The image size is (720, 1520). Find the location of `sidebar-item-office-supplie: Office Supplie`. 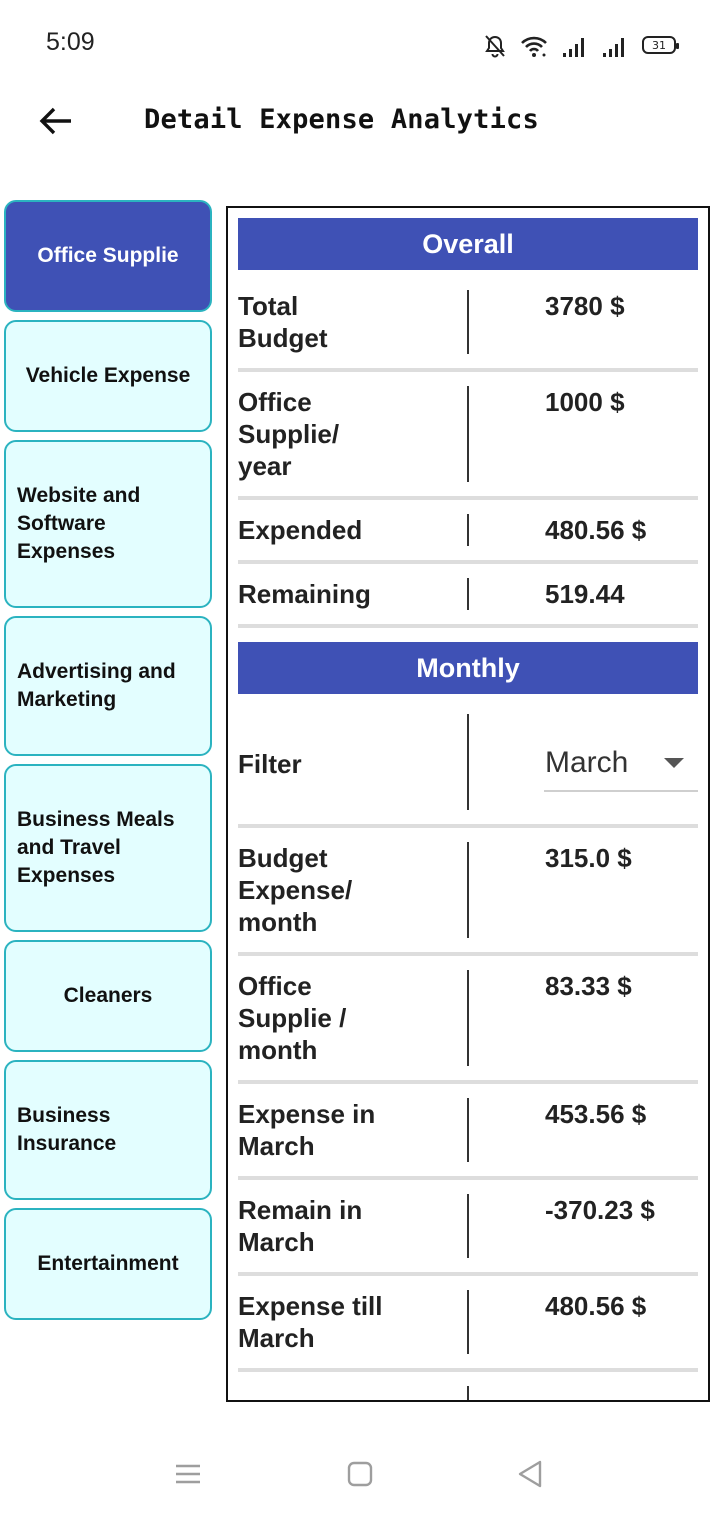

sidebar-item-office-supplie: Office Supplie is located at coordinates (108, 256).